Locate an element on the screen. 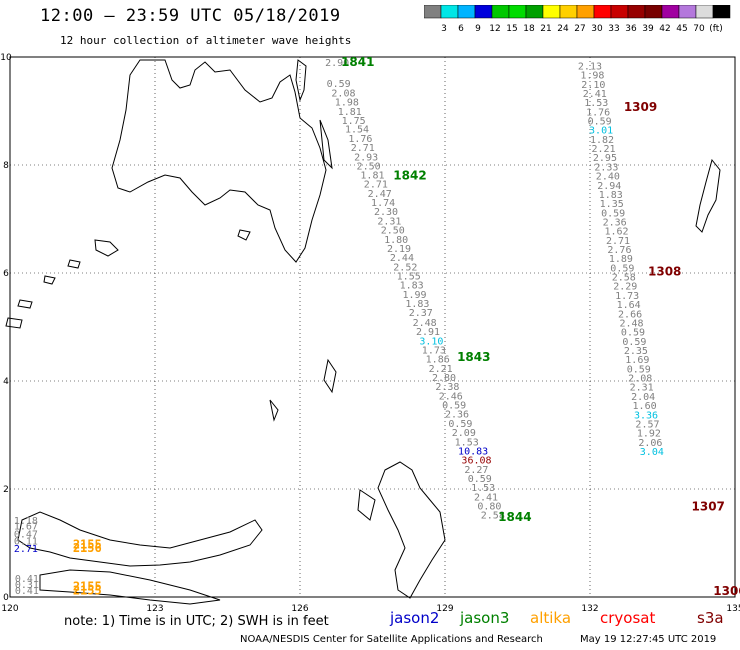  swh-value: 1.74 is located at coordinates (383, 203).